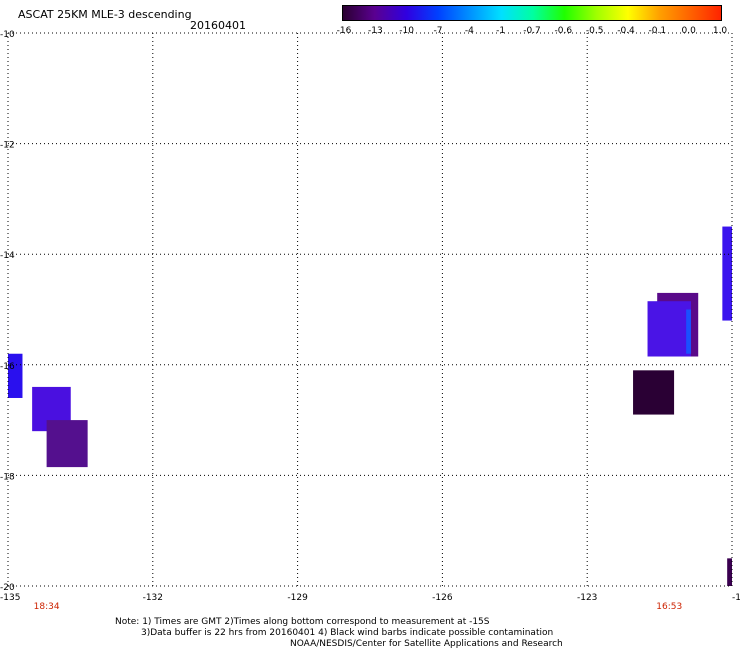 This screenshot has height=650, width=740. Describe the element at coordinates (594, 31) in the screenshot. I see `color-scale-label: -0.5` at that location.